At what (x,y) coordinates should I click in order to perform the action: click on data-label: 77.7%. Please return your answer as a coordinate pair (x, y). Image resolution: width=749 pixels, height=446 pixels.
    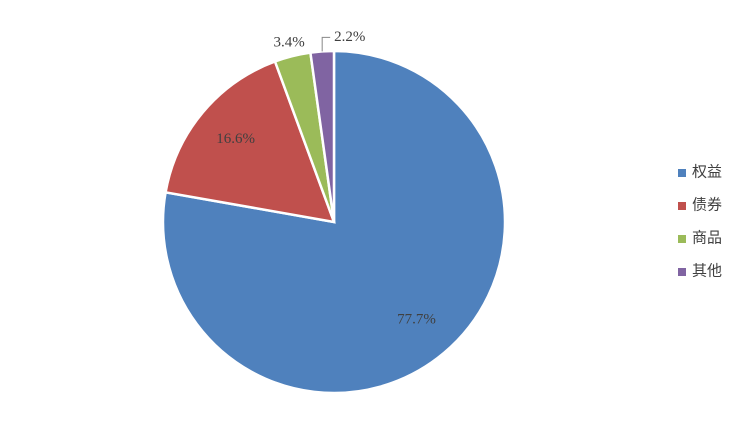
    Looking at the image, I should click on (416, 320).